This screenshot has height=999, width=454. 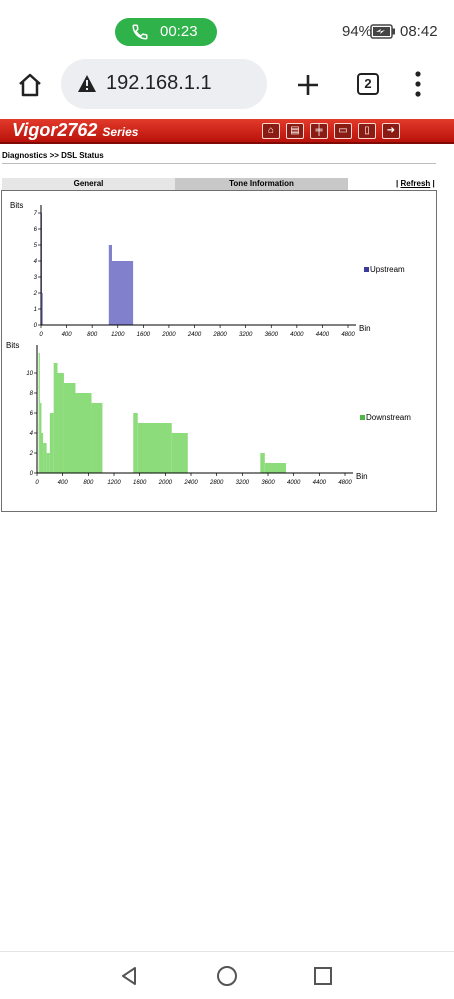 I want to click on layout-icon: ▤, so click(x=295, y=131).